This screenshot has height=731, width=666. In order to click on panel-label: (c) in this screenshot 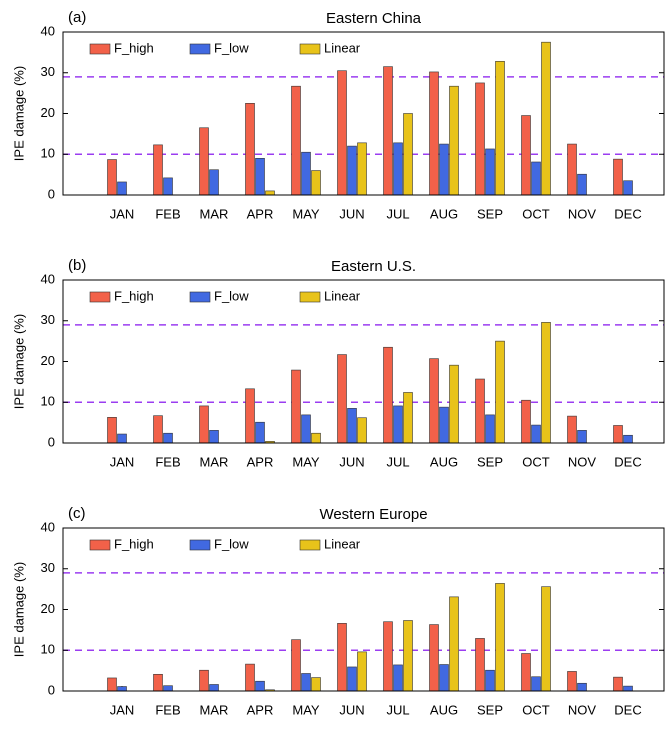, I will do `click(77, 513)`.